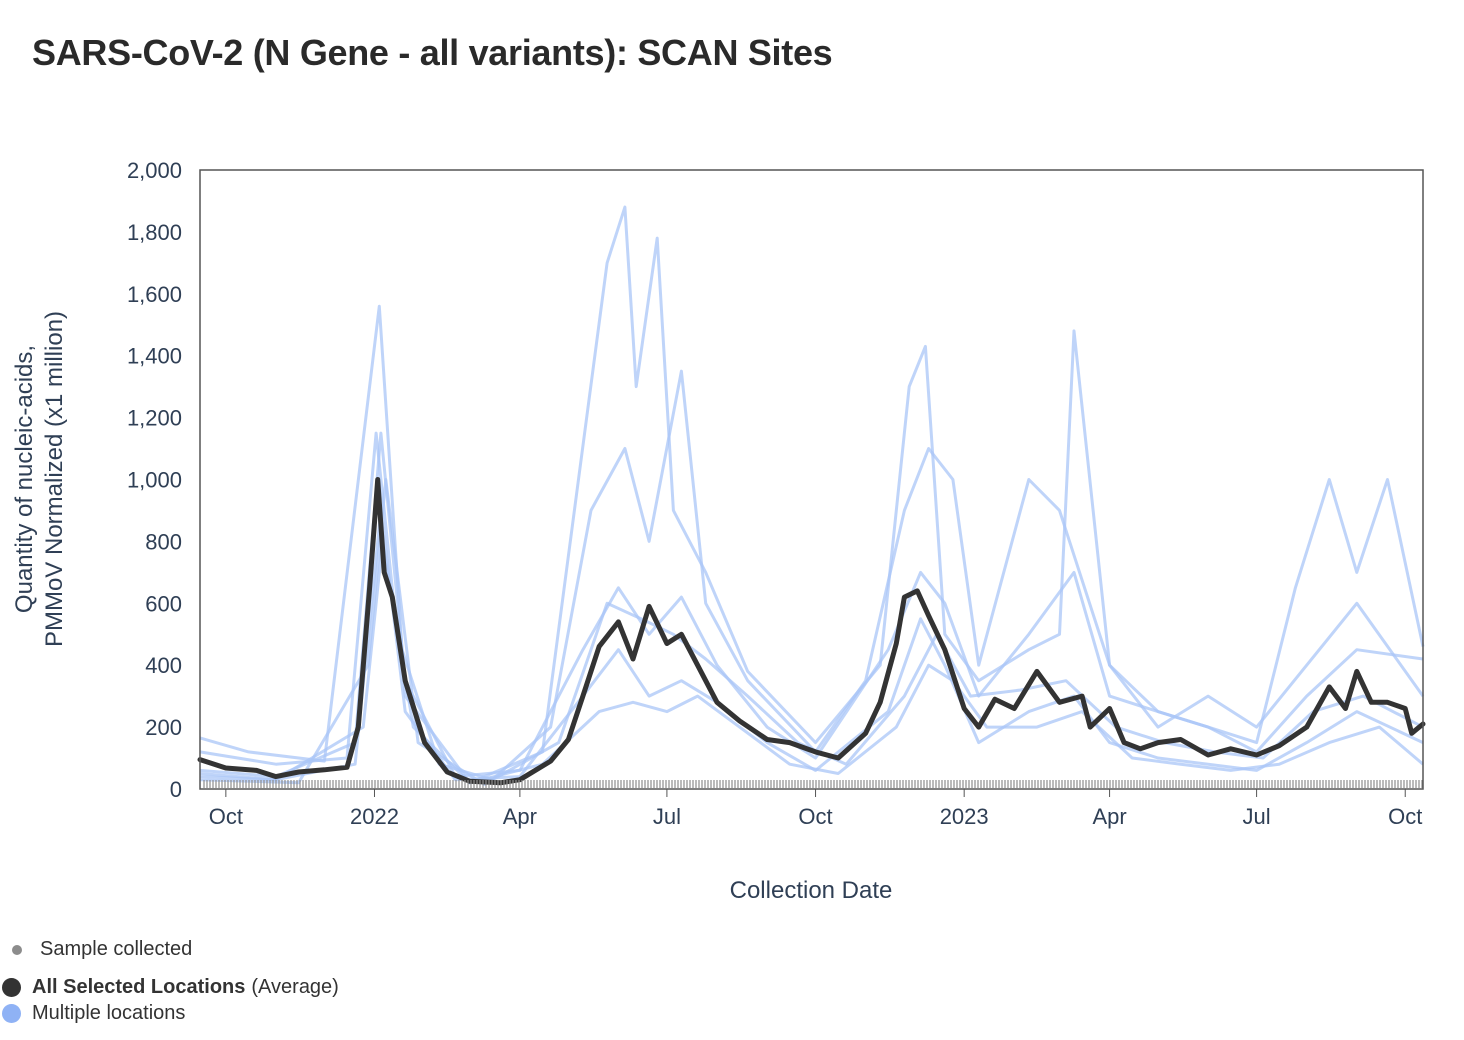 Image resolution: width=1464 pixels, height=1040 pixels. Describe the element at coordinates (163, 603) in the screenshot. I see `y-tick-label: 600` at that location.